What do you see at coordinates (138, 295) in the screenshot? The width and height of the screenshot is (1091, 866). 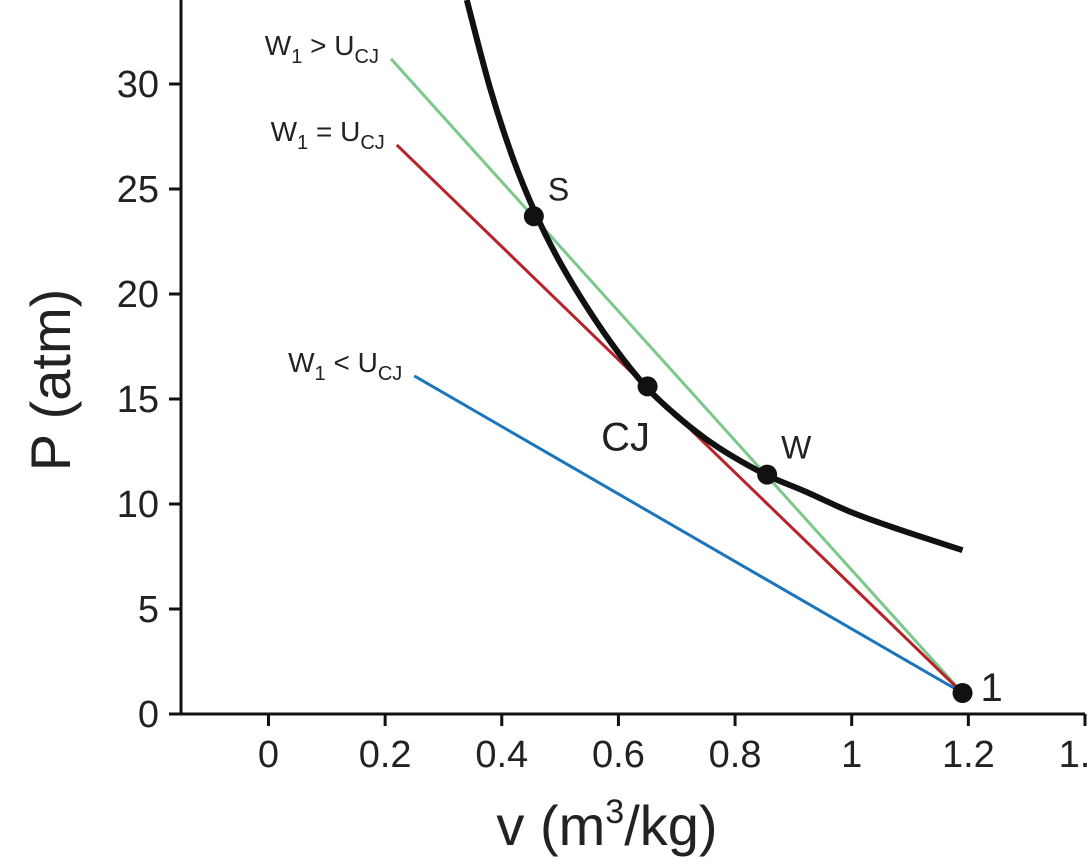 I see `y-tick-label: 20` at bounding box center [138, 295].